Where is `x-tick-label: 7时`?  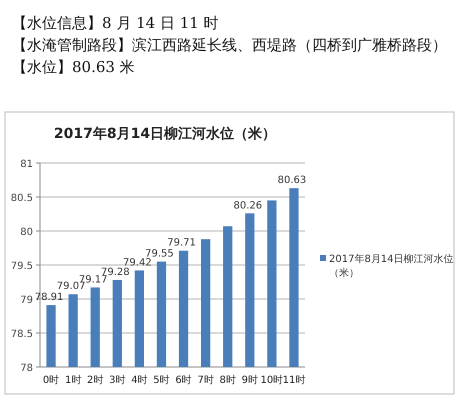 x-tick-label: 7时 is located at coordinates (205, 380).